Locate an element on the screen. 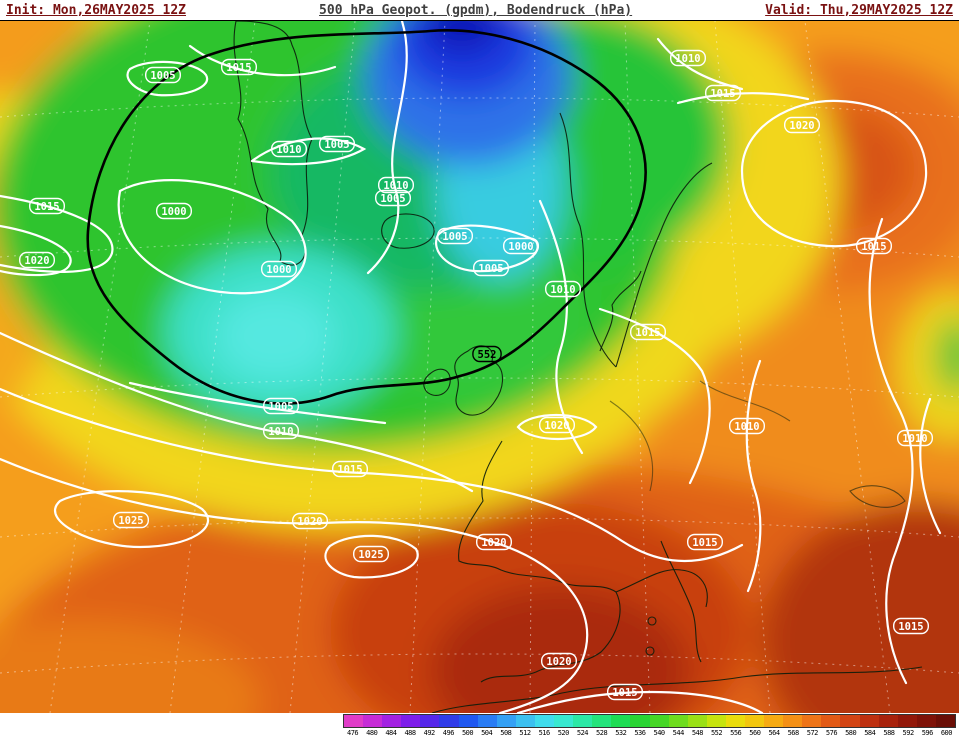 The width and height of the screenshot is (959, 741). colorbar-cells is located at coordinates (649, 721).